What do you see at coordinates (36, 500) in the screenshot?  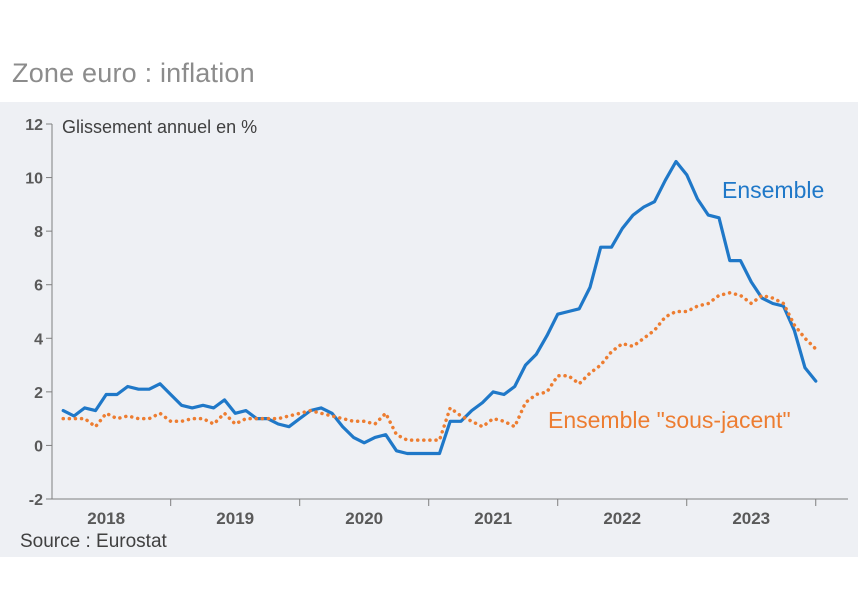 I see `y-tick-label: -2` at bounding box center [36, 500].